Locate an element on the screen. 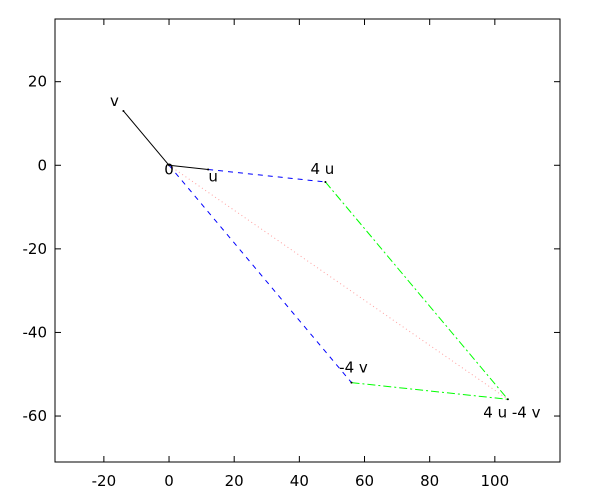  y-tick-label: 0 is located at coordinates (42, 165).